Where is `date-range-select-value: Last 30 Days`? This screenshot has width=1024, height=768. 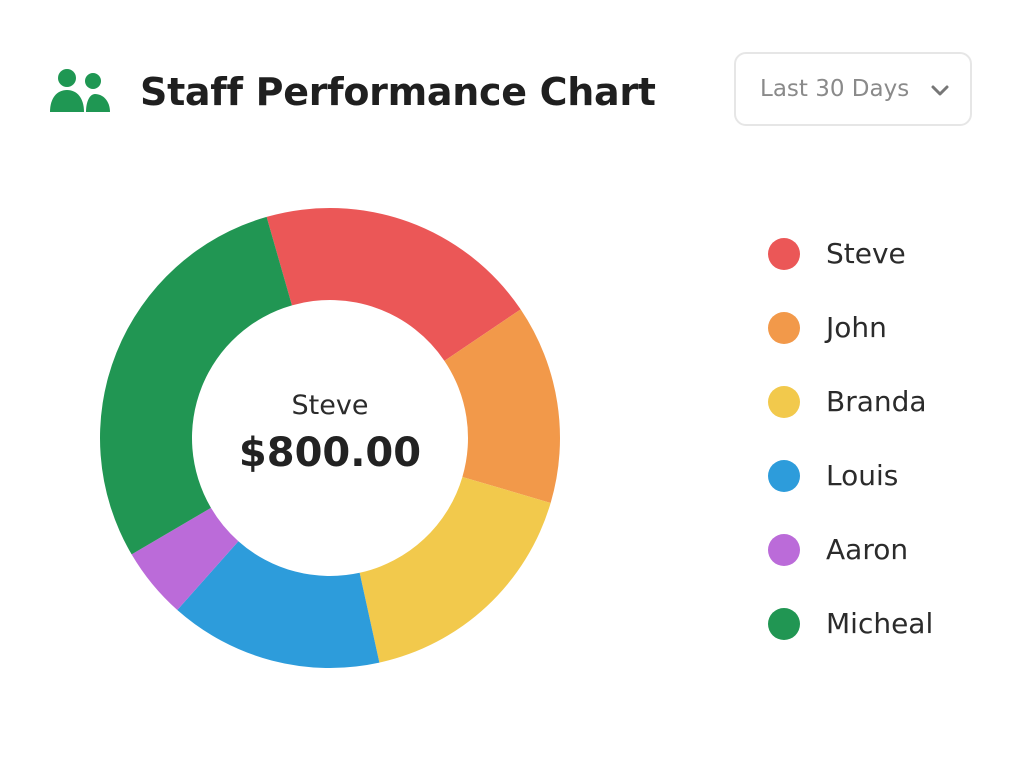
date-range-select-value: Last 30 Days is located at coordinates (835, 89).